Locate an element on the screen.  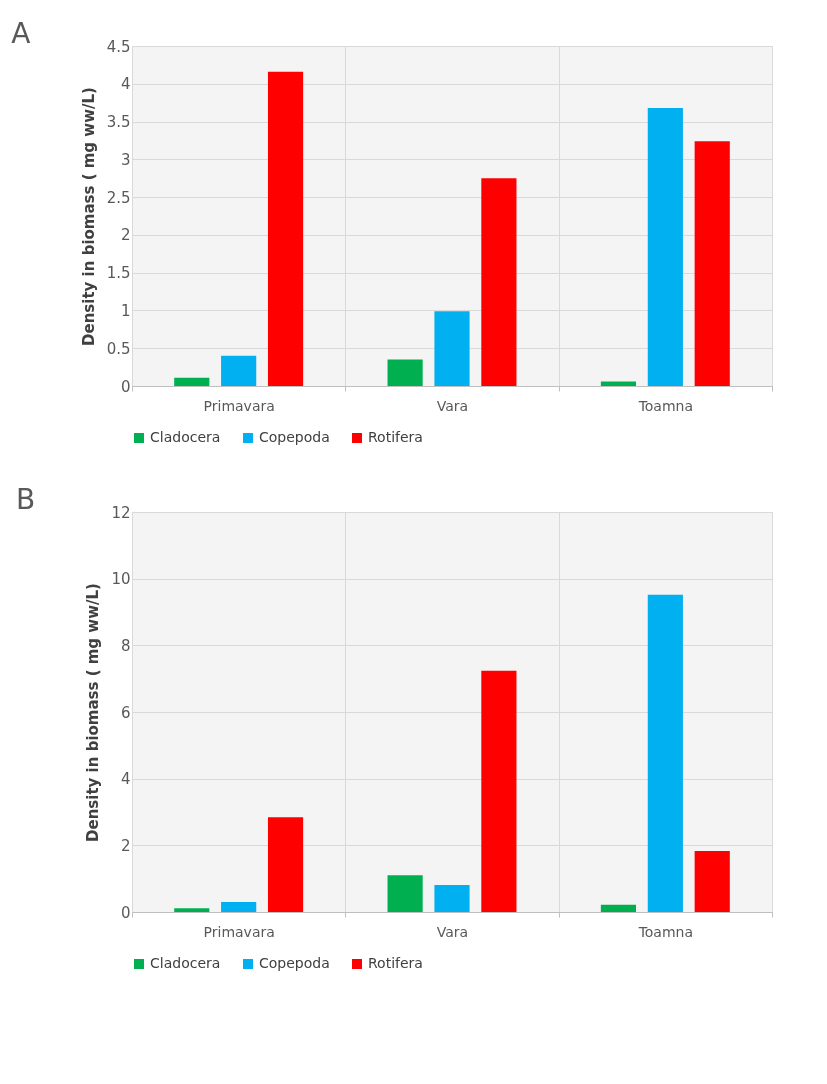
y-tick-label: 6 is located at coordinates (125, 712).